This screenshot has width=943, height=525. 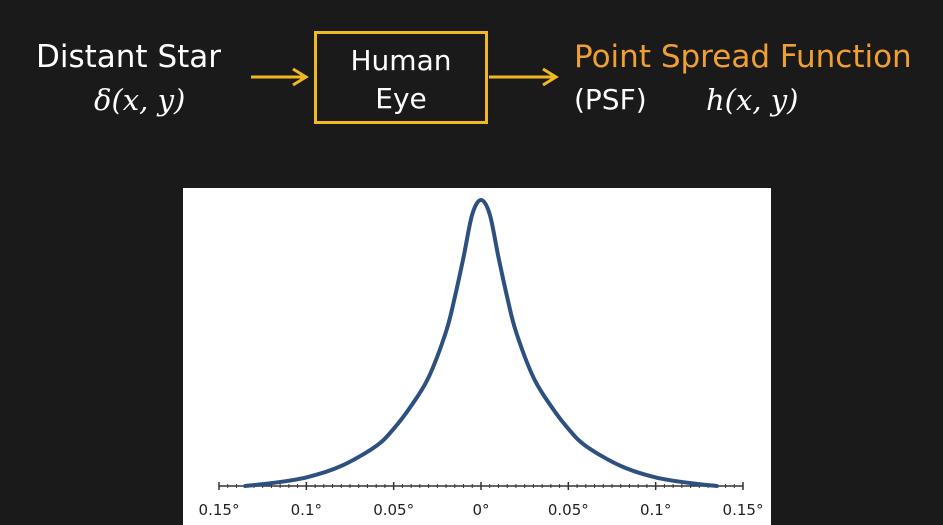 What do you see at coordinates (481, 486) in the screenshot?
I see `x-tick-group` at bounding box center [481, 486].